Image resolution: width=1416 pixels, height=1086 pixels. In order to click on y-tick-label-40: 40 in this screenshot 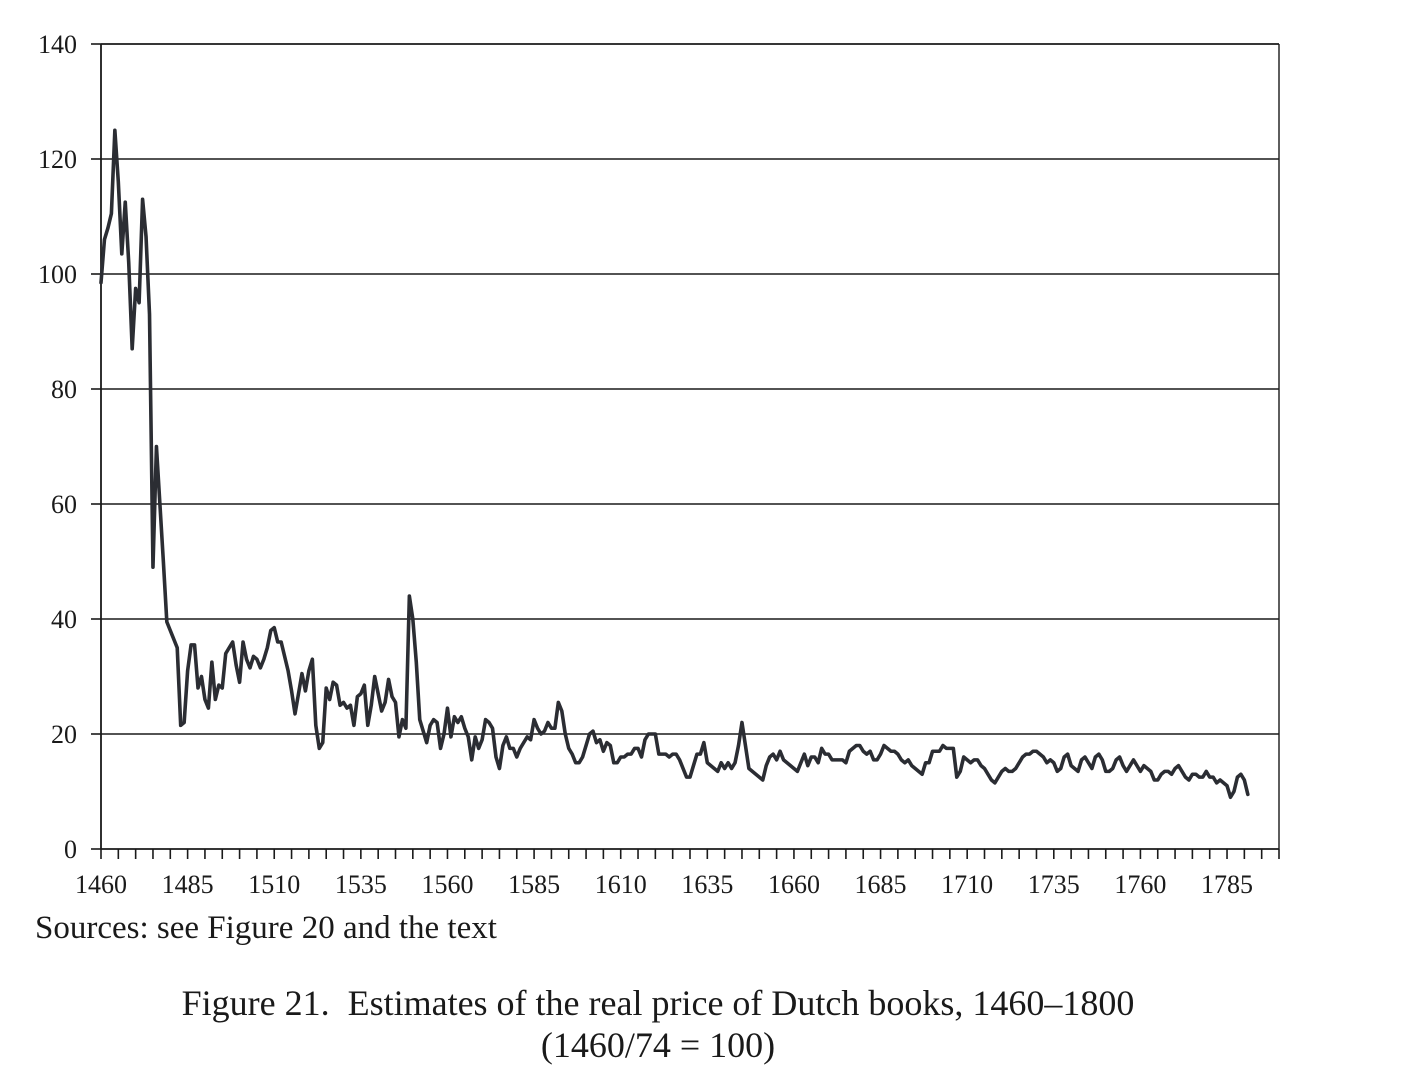, I will do `click(64, 619)`.